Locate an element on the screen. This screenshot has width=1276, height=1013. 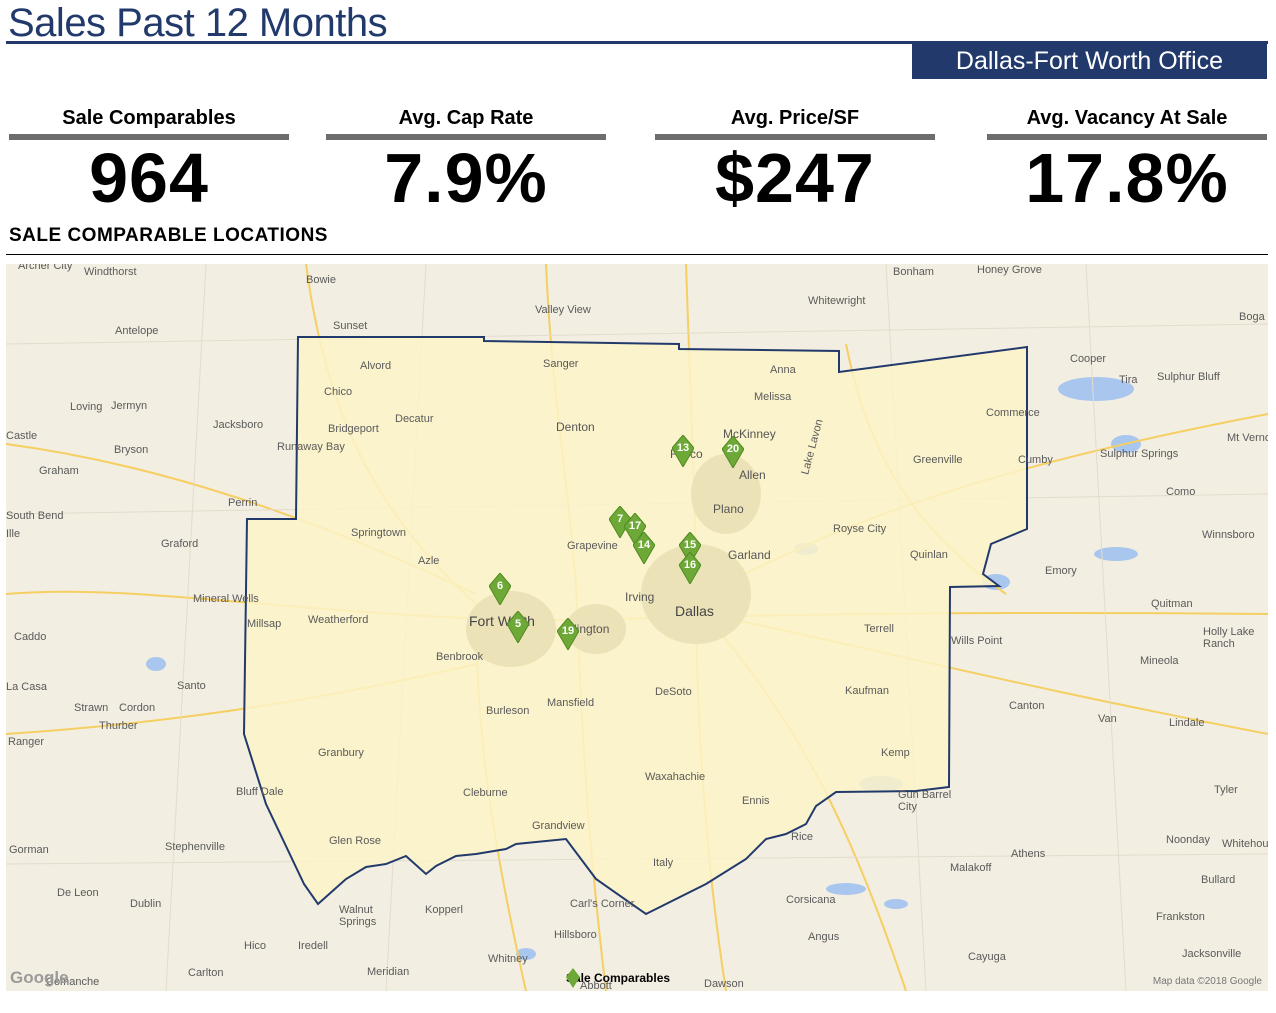
city-label: Angus is located at coordinates (824, 937).